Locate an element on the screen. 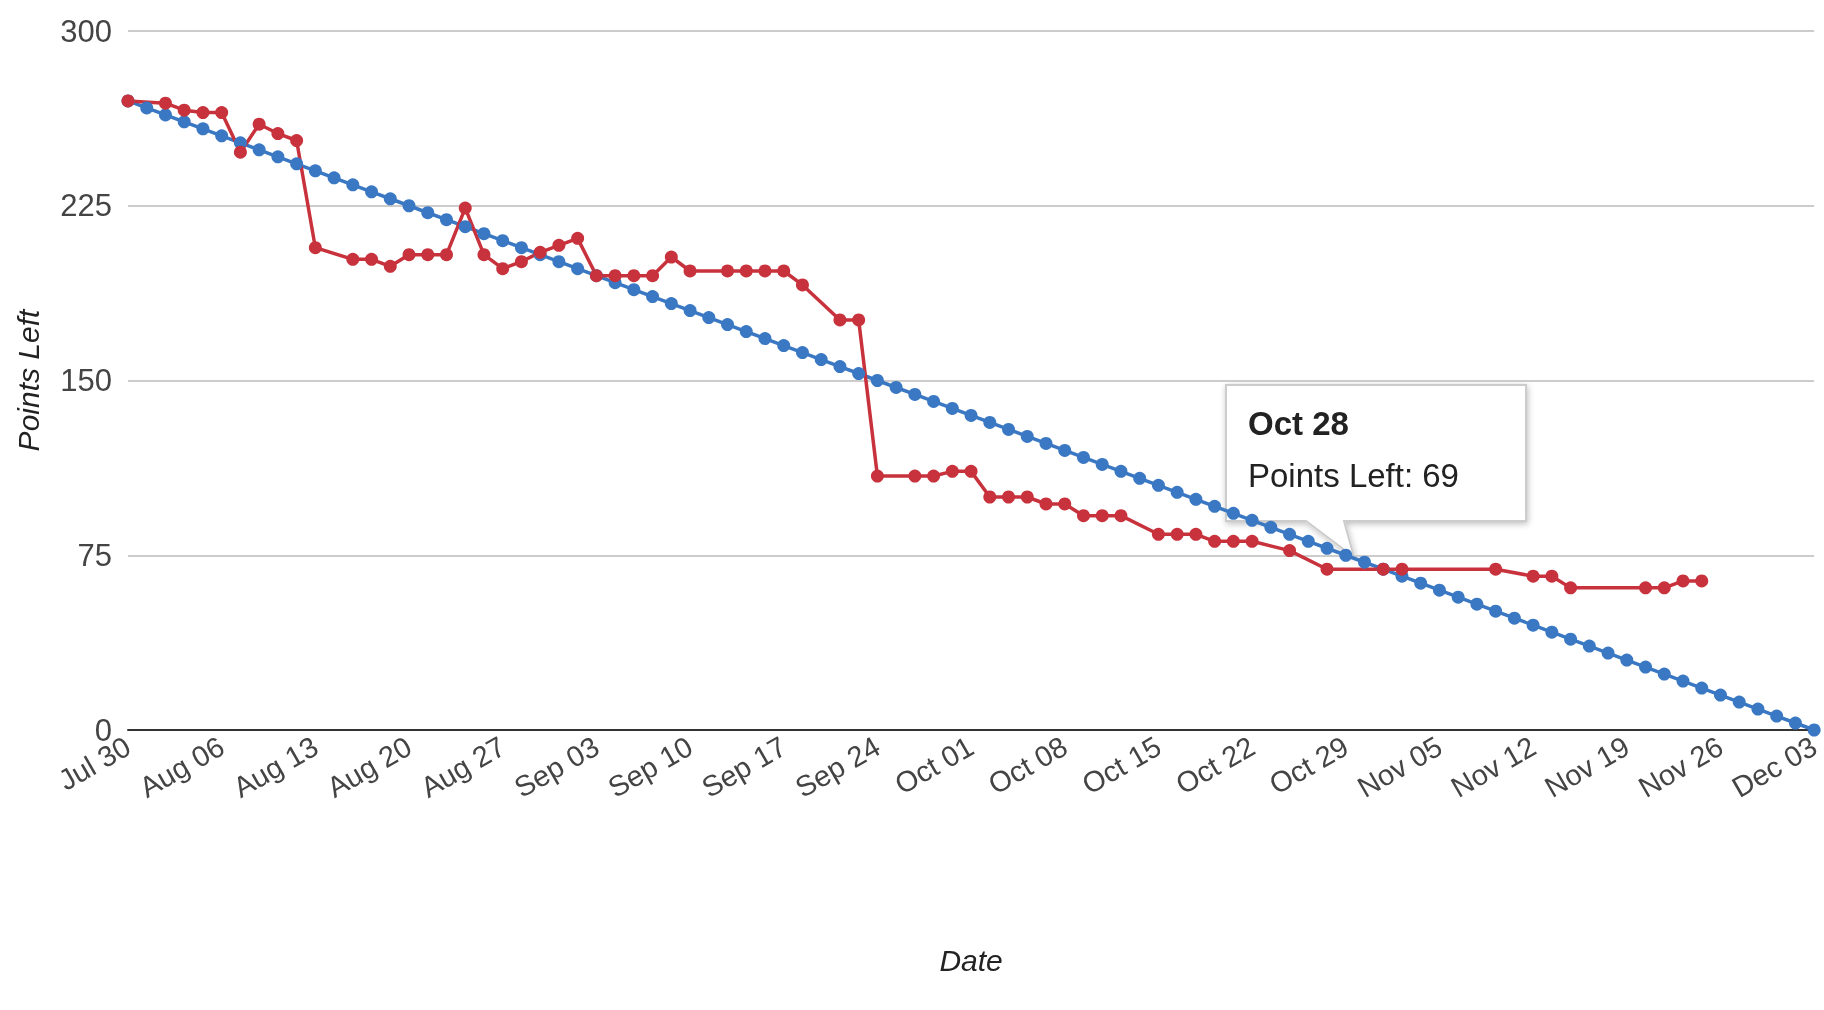  y-tick-label: 225 is located at coordinates (86, 206).